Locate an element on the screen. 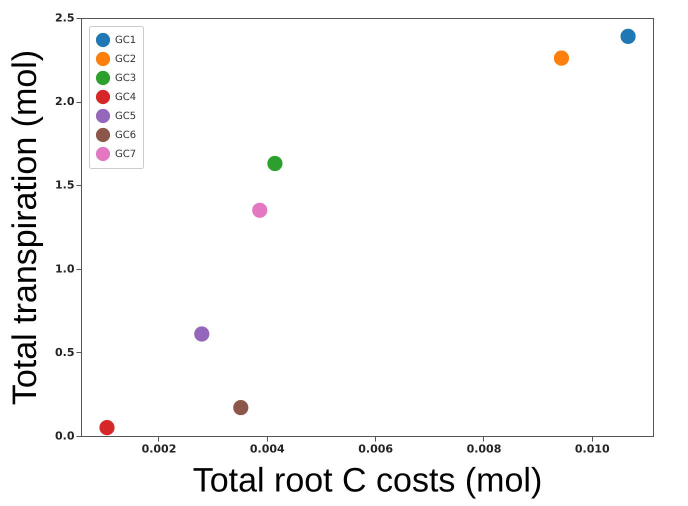 This screenshot has height=506, width=688. x-tick-label: 0.010 is located at coordinates (592, 449).